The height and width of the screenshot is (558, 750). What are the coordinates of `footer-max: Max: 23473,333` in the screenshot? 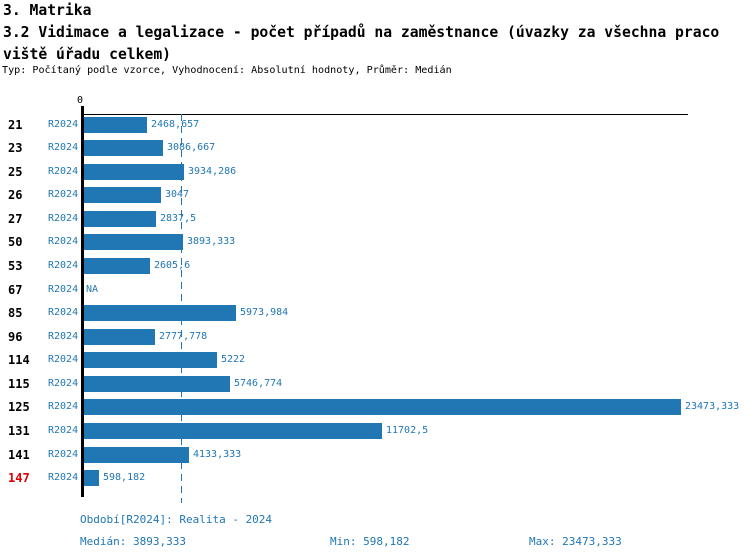 It's located at (575, 541).